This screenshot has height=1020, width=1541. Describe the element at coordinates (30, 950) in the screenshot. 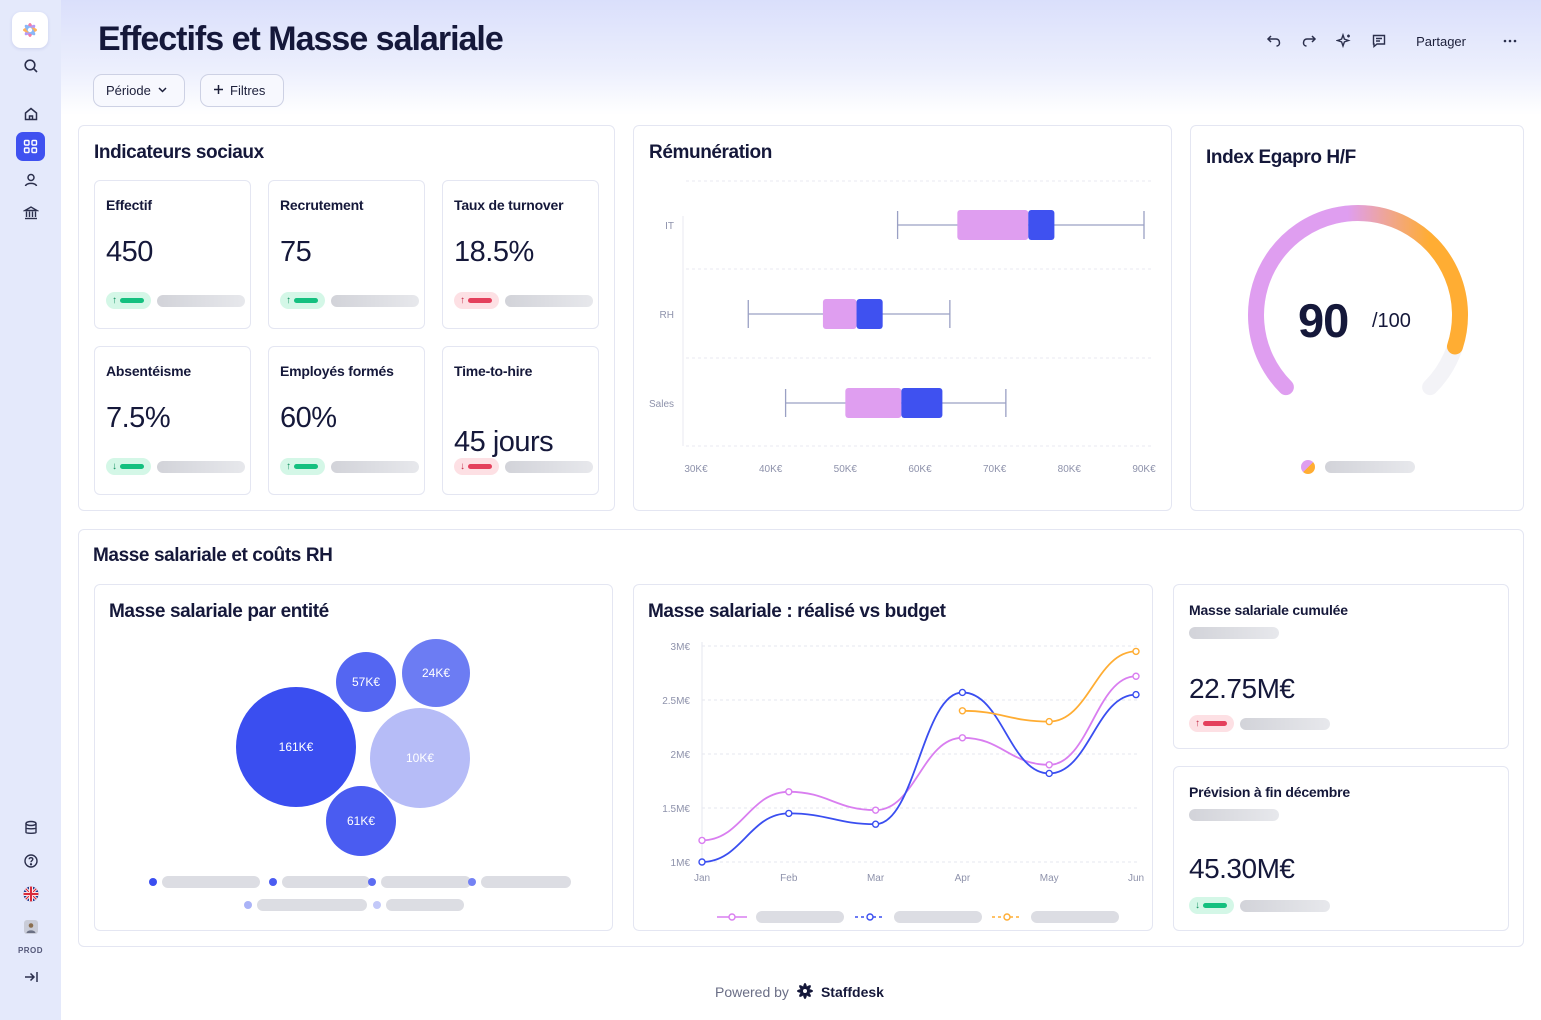

I see `environment-label: PROD` at that location.